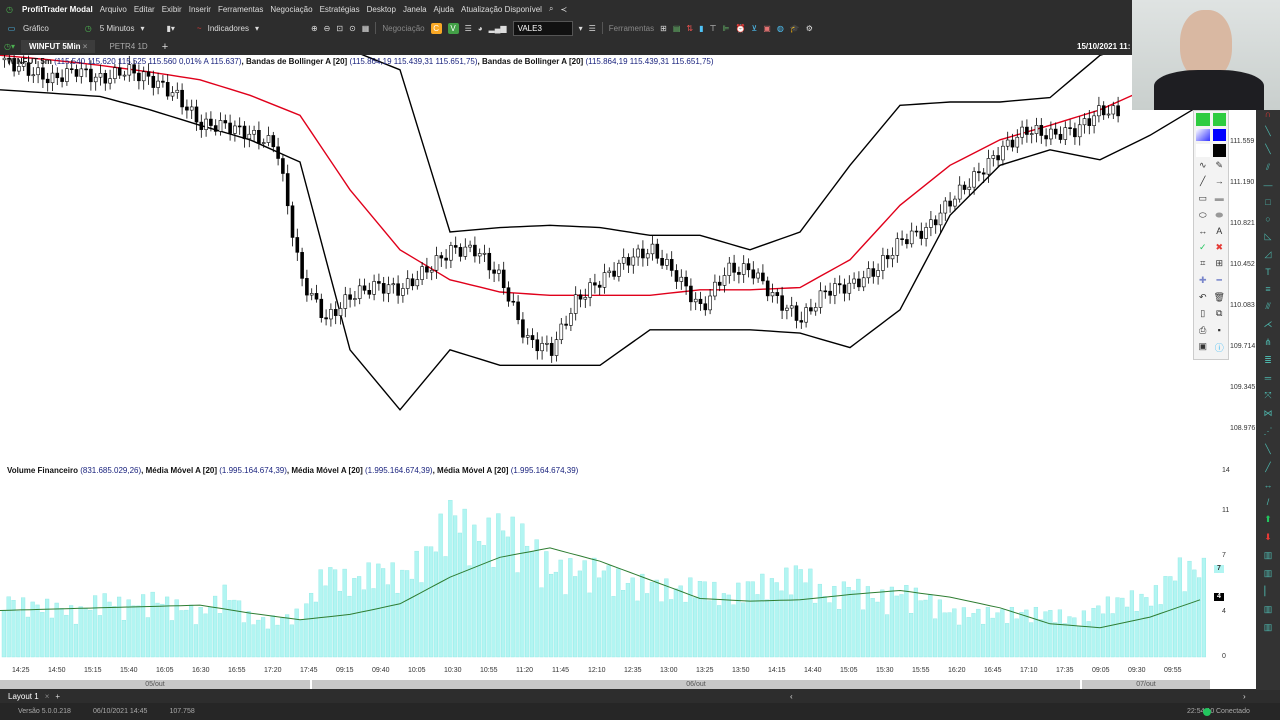  I want to click on magnet-icon: ∩, so click(1268, 114).